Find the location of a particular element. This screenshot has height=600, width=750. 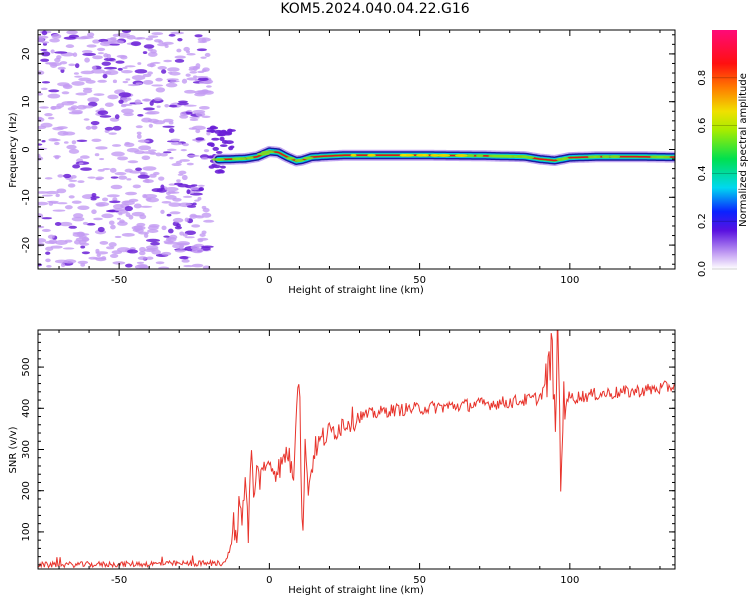

y-tick-label: -10 is located at coordinates (26, 197).